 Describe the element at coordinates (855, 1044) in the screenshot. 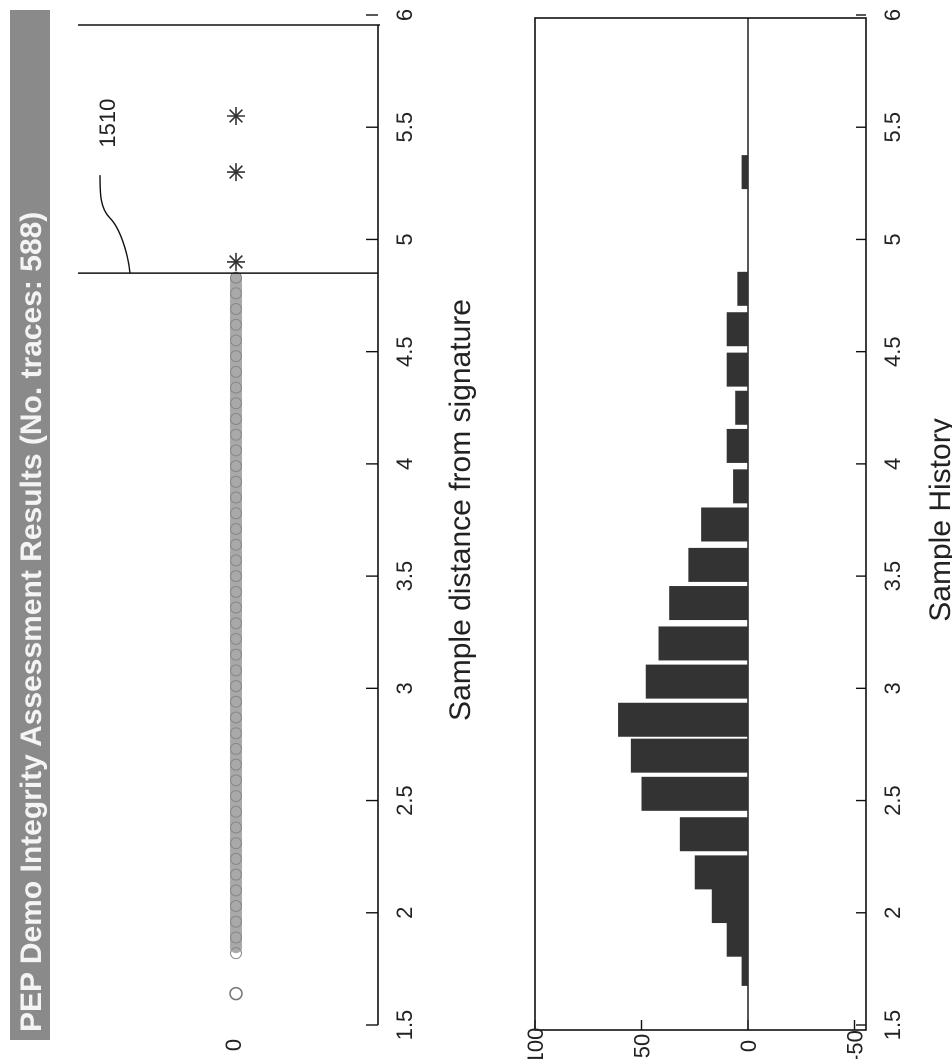

I see `bar-y-tick-label: -50` at that location.